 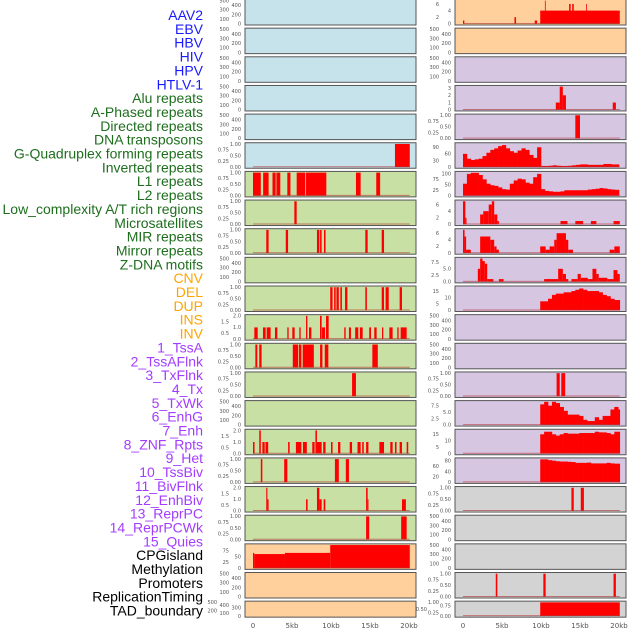 What do you see at coordinates (167, 98) in the screenshot?
I see `track-label: Alu repeats` at bounding box center [167, 98].